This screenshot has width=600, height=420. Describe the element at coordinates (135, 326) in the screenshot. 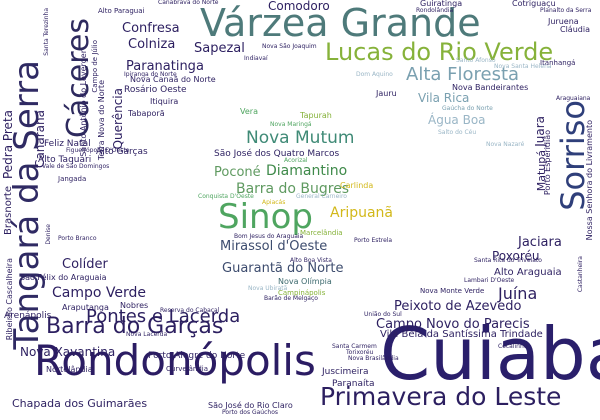

I see `word-barra-do-garcas: Barra do Garças` at that location.